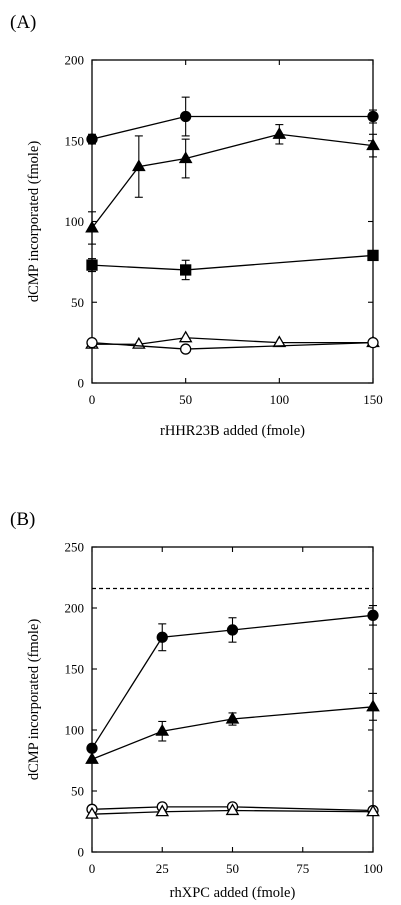 The width and height of the screenshot is (401, 905). What do you see at coordinates (373, 399) in the screenshot?
I see `x-tick-label: 150` at bounding box center [373, 399].